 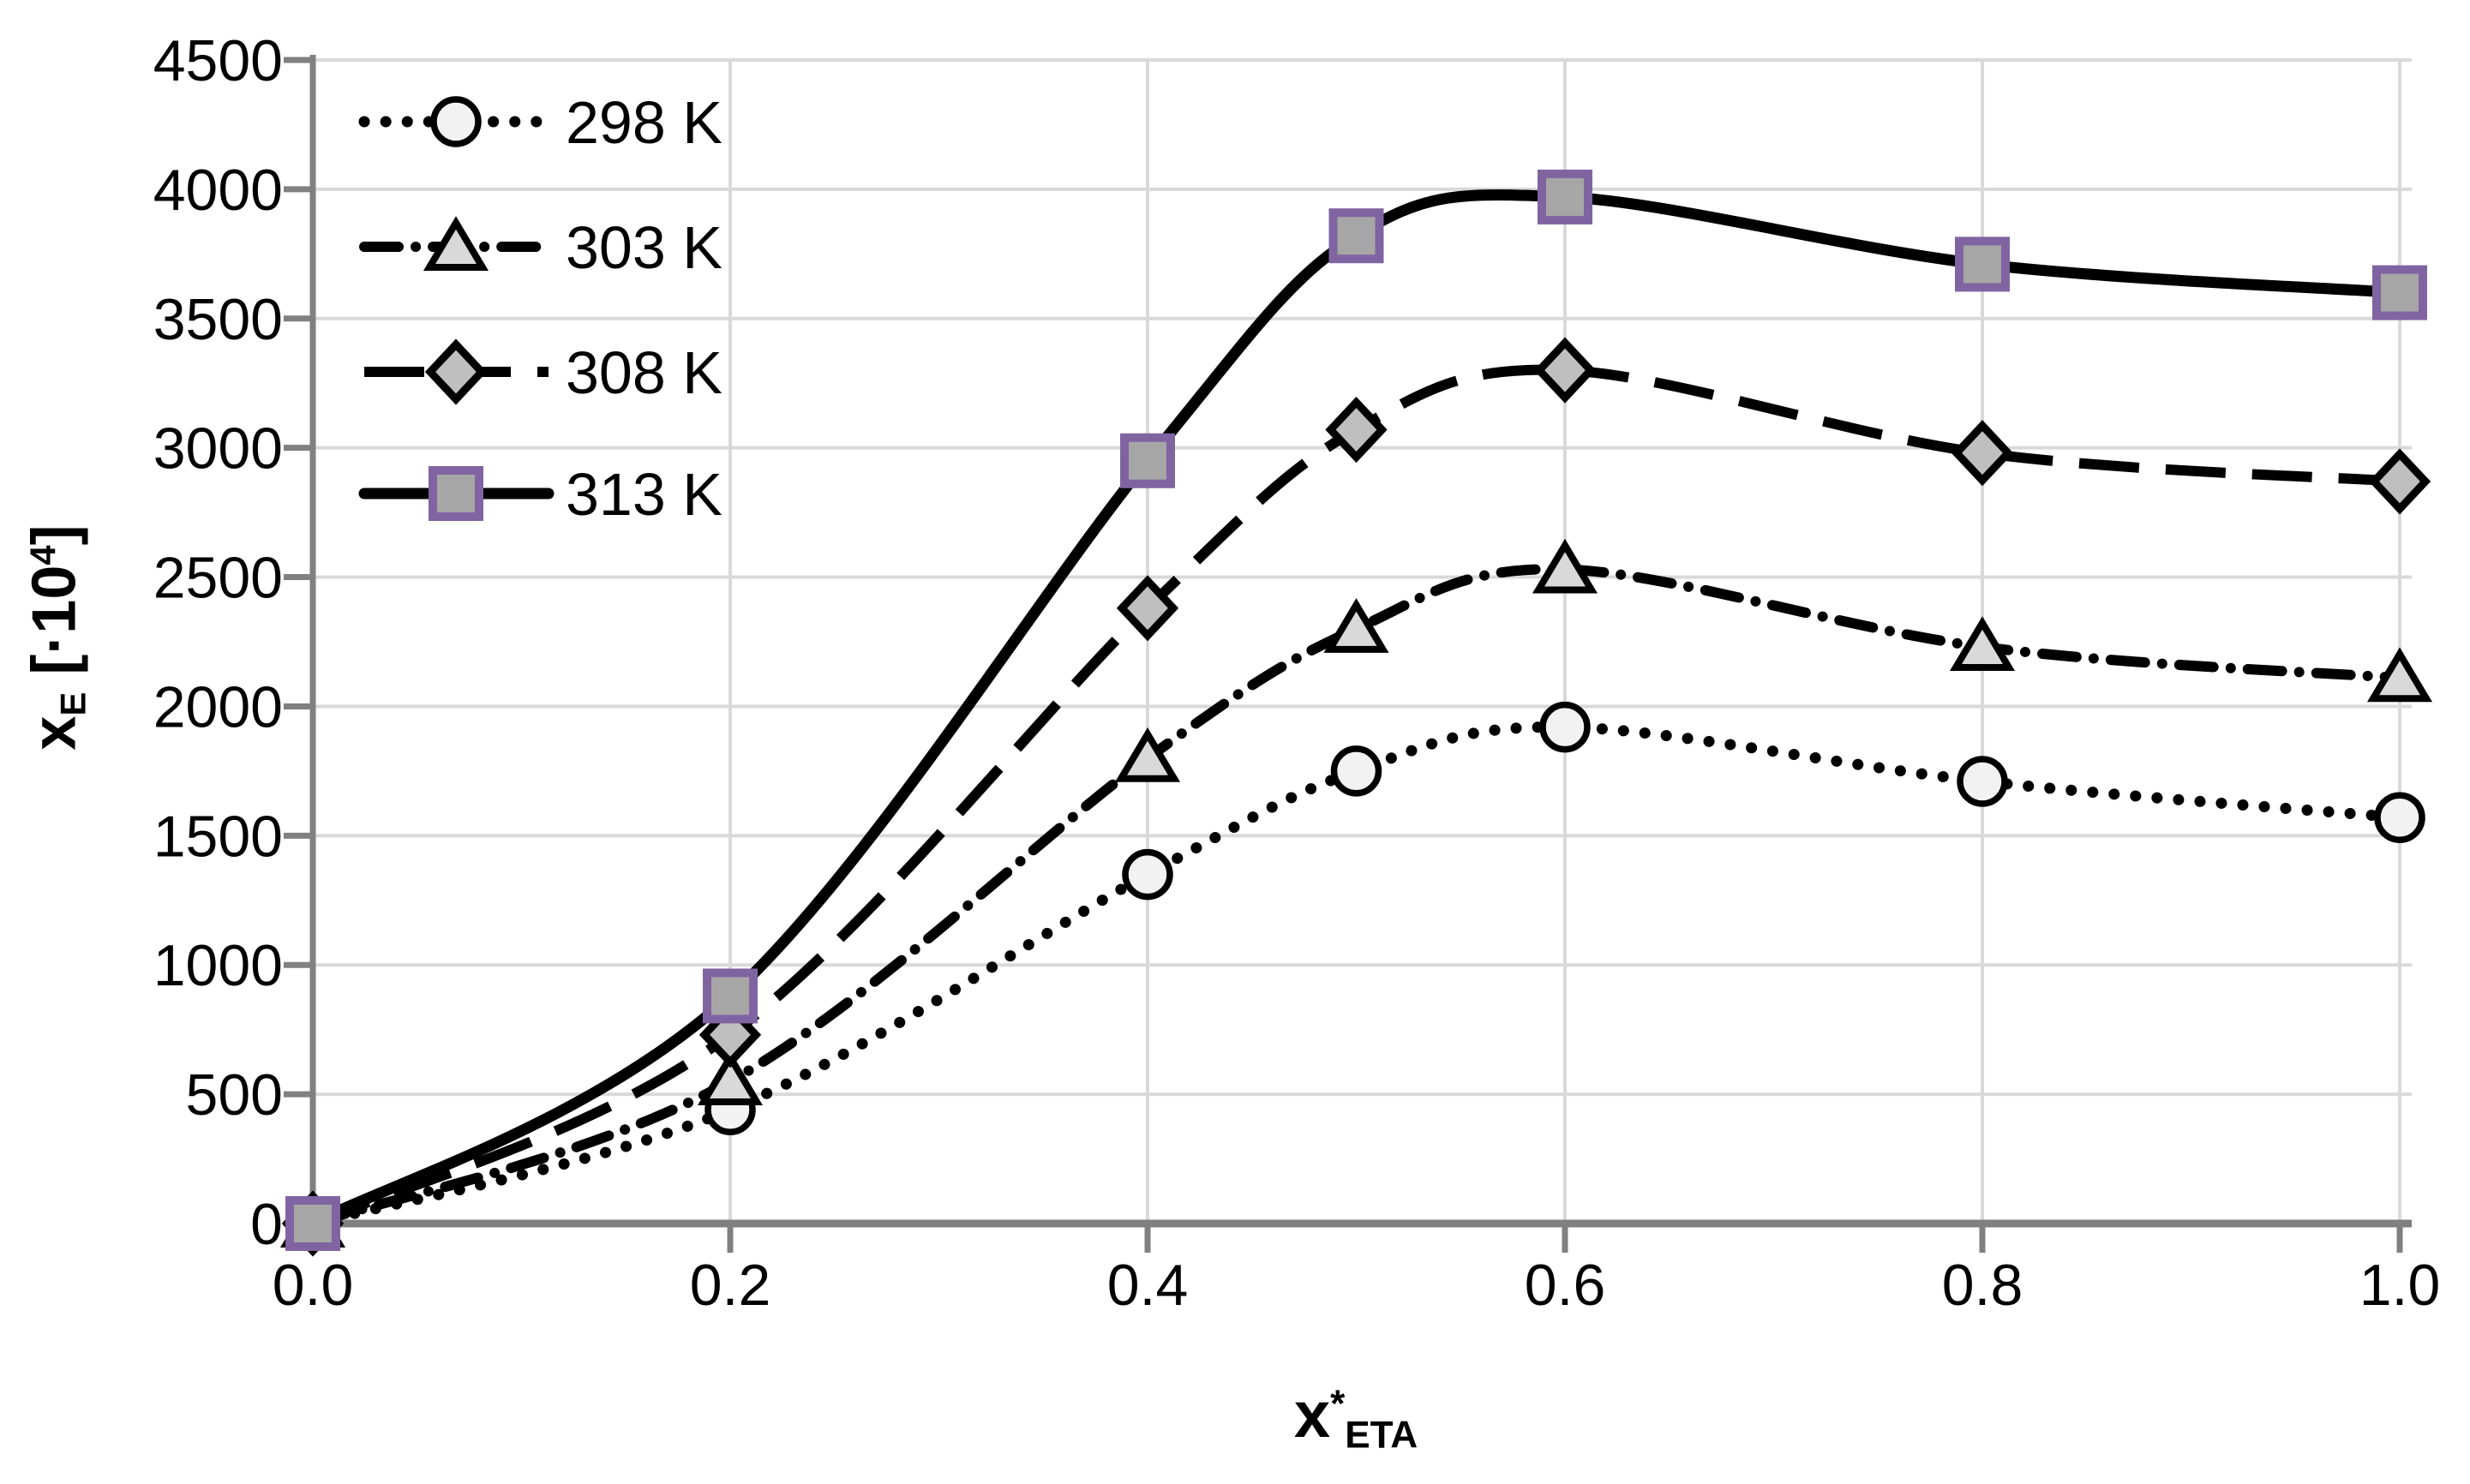 I want to click on x-tick-label: 1.0, so click(x=2400, y=1286).